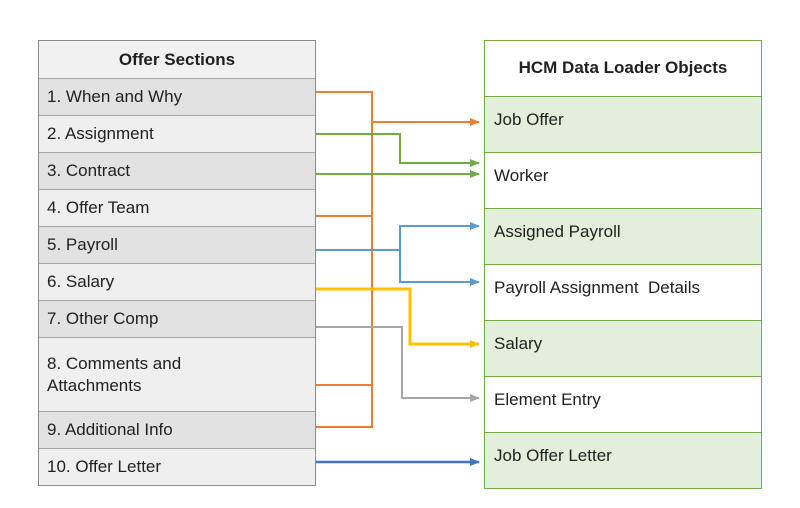 Image resolution: width=800 pixels, height=508 pixels. Describe the element at coordinates (623, 460) in the screenshot. I see `hcm-object-row-job-offer-letter: Job Offer Letter` at that location.